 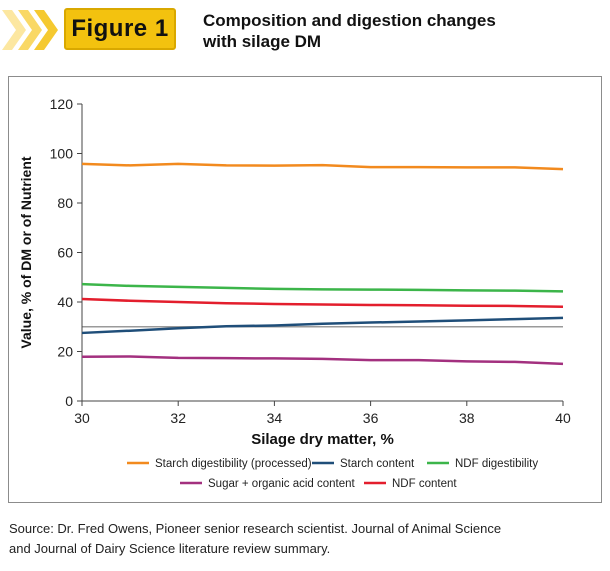 What do you see at coordinates (65, 253) in the screenshot?
I see `y-tick-label: 60` at bounding box center [65, 253].